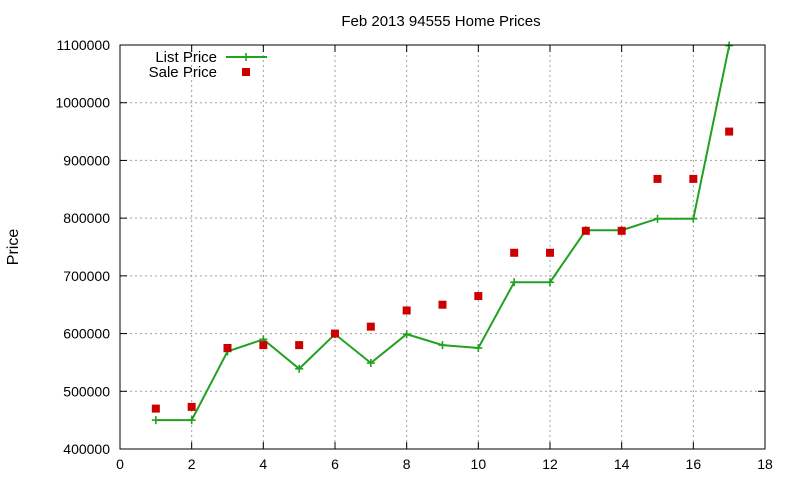  Describe the element at coordinates (183, 72) in the screenshot. I see `legend-label: Sale Price` at that location.